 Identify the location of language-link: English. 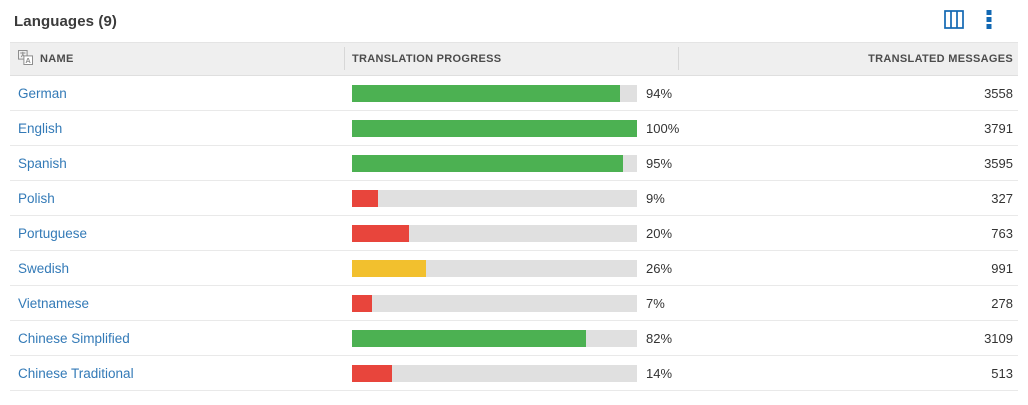
(40, 128).